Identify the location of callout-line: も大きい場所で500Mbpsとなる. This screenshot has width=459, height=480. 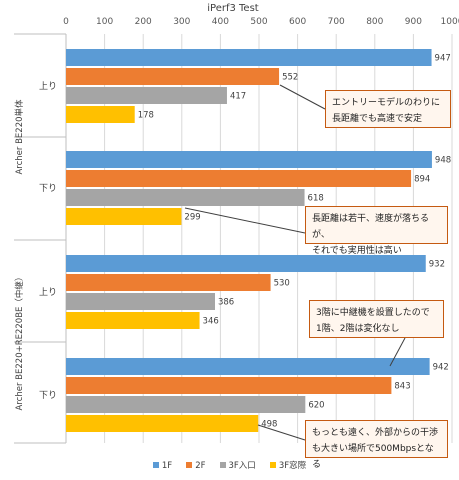
(373, 457).